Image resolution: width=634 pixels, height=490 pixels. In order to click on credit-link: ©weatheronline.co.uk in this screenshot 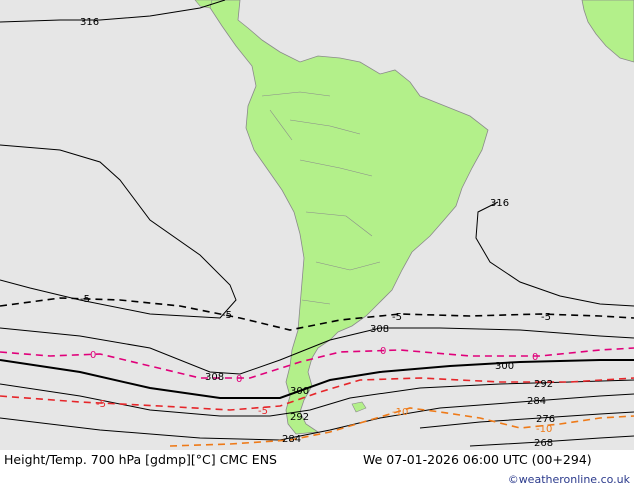, I will do `click(568, 479)`.